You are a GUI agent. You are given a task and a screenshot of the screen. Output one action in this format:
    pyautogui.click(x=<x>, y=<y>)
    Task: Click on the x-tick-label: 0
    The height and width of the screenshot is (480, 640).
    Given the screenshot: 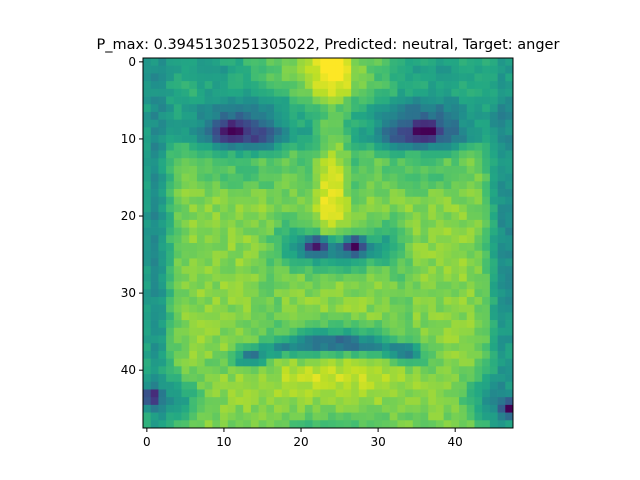 What is the action you would take?
    pyautogui.click(x=147, y=442)
    